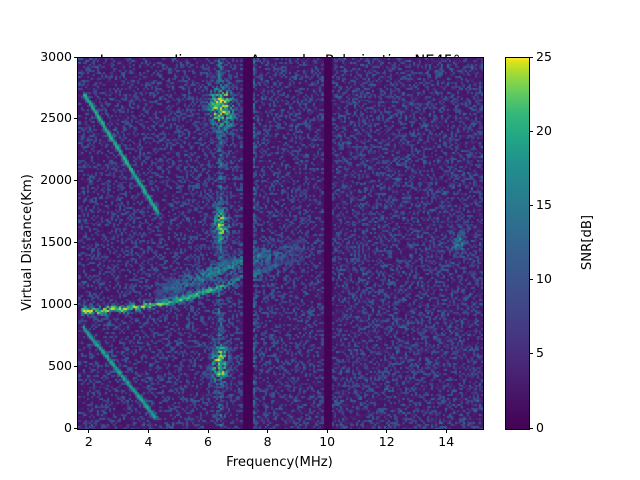 The image size is (640, 480). What do you see at coordinates (446, 441) in the screenshot?
I see `x-tick-label-14: 14` at bounding box center [446, 441].